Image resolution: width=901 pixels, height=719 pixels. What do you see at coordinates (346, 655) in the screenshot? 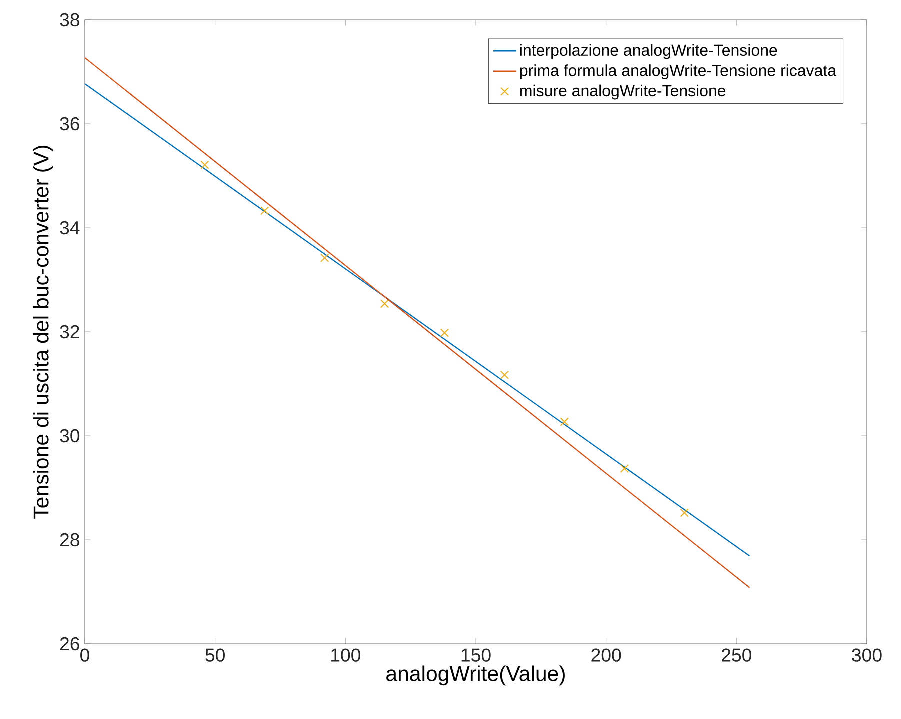
I see `x-tick-label: 100` at bounding box center [346, 655].